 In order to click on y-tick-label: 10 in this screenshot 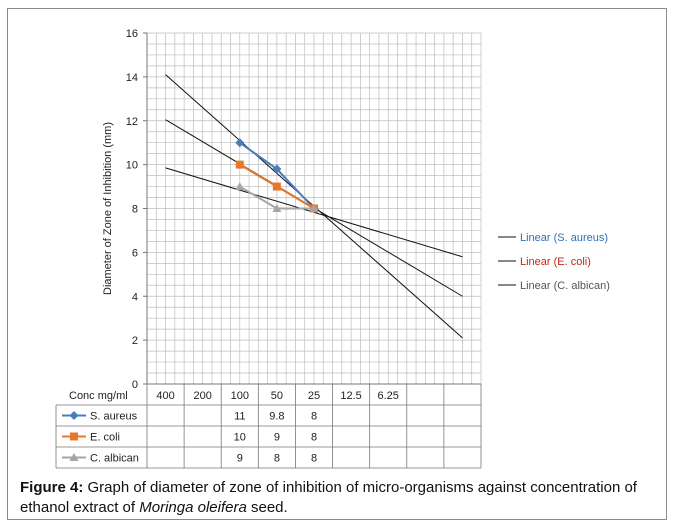, I will do `click(132, 166)`.